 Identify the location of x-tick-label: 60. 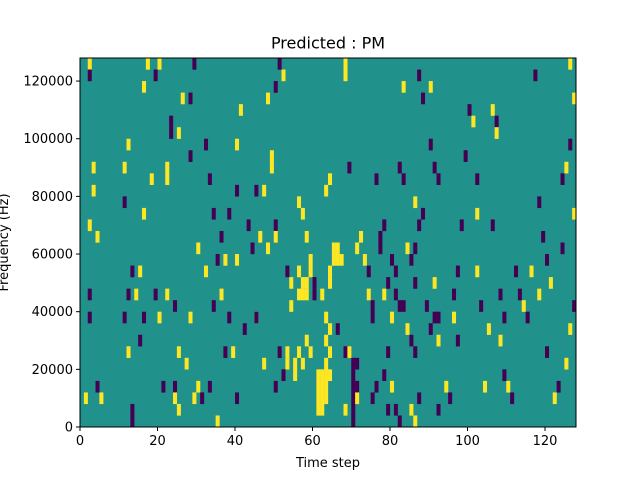
(312, 441).